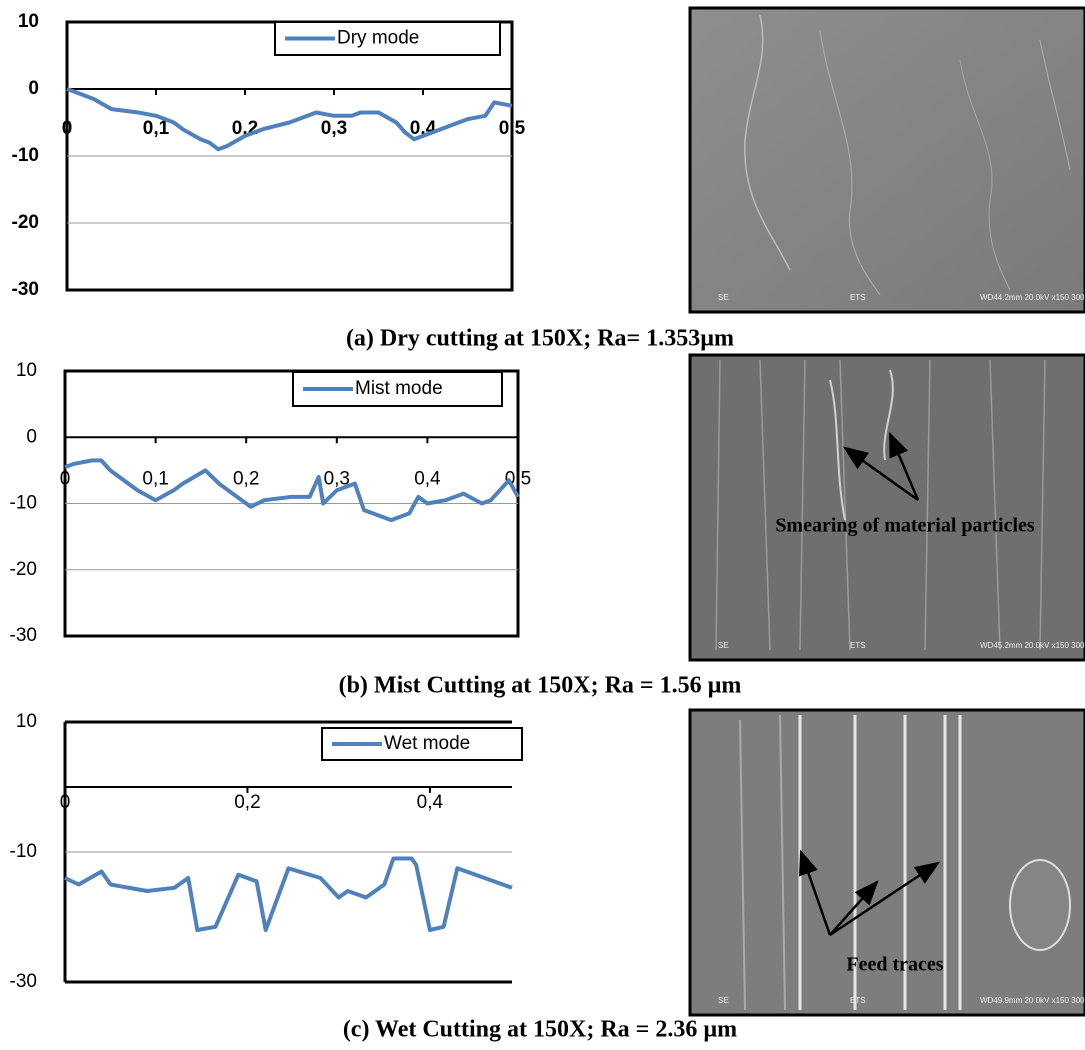 The width and height of the screenshot is (1085, 1050). I want to click on micrograph-label: WD44.2mm 20.0kV x150 300um, so click(1032, 297).